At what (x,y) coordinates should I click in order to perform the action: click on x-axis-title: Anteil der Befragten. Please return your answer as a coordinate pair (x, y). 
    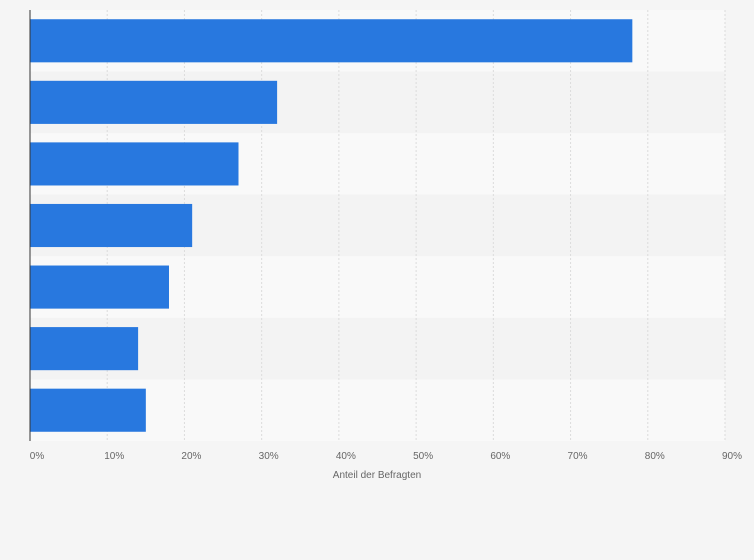
    Looking at the image, I should click on (377, 475).